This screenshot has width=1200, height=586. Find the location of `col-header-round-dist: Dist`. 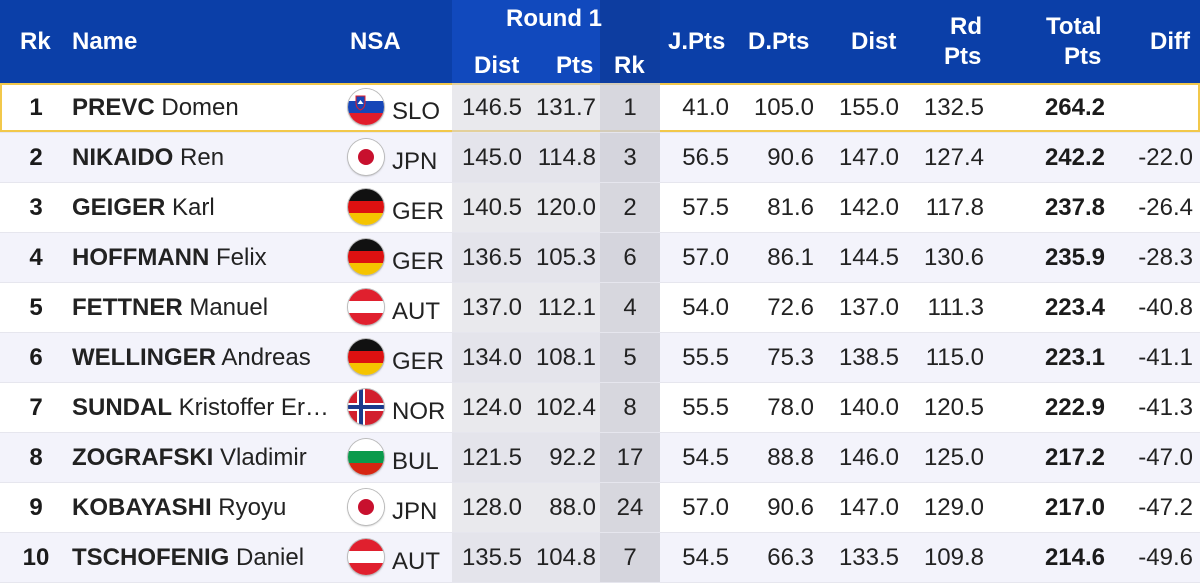

col-header-round-dist: Dist is located at coordinates (497, 65).